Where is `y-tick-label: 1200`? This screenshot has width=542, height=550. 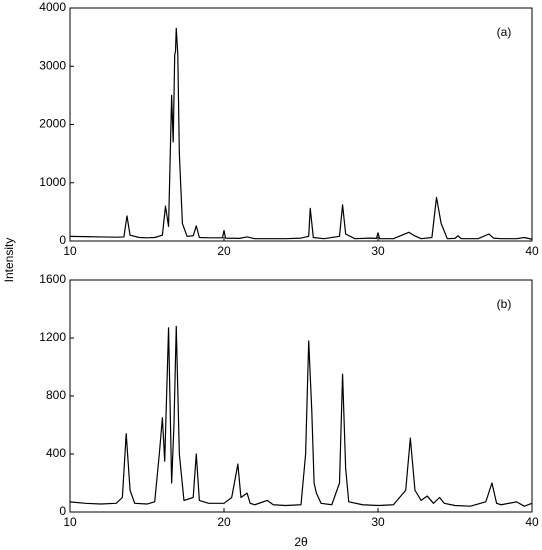
y-tick-label: 1200 is located at coordinates (52, 337).